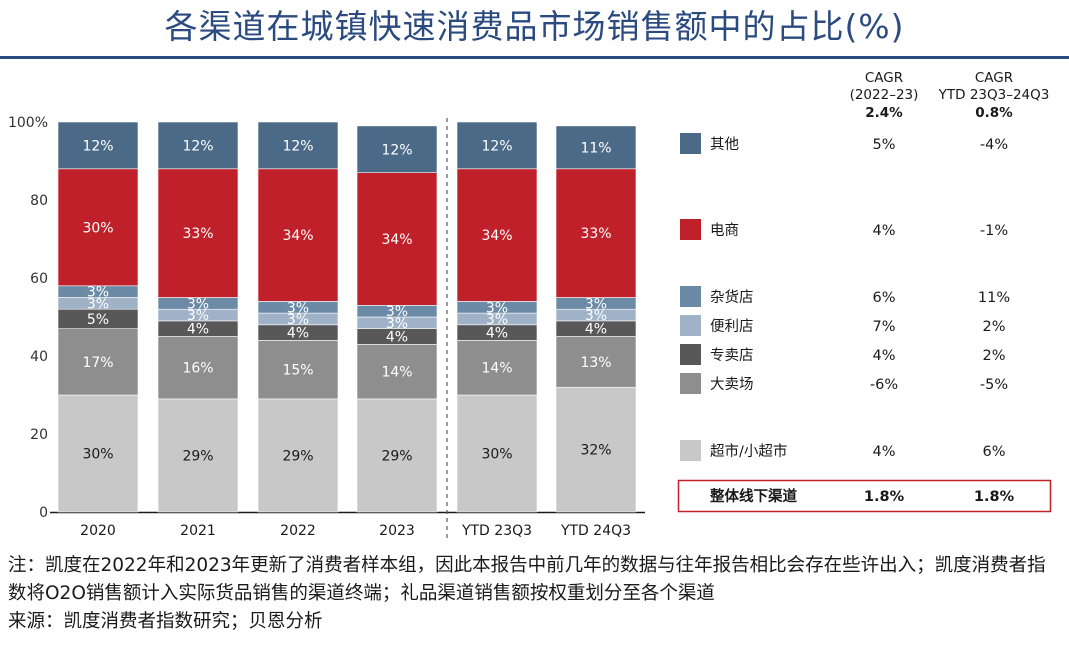 This screenshot has height=667, width=1069. Describe the element at coordinates (994, 113) in the screenshot. I see `cagr-total-2: 0.8%` at that location.